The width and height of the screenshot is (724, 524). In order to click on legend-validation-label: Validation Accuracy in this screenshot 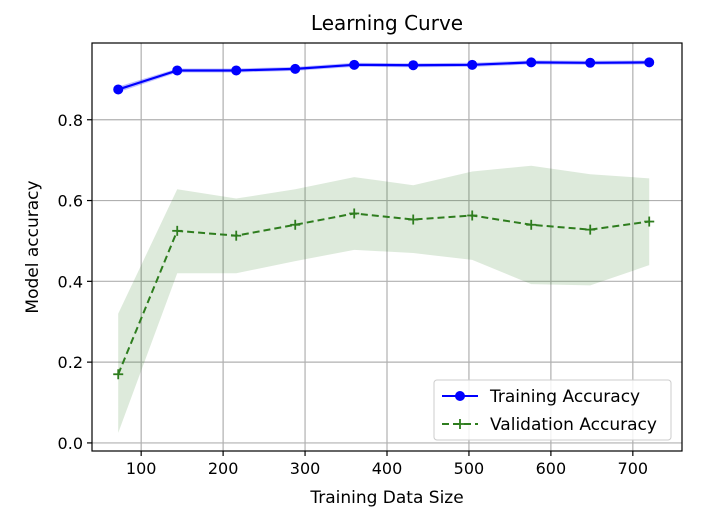, I will do `click(573, 425)`.